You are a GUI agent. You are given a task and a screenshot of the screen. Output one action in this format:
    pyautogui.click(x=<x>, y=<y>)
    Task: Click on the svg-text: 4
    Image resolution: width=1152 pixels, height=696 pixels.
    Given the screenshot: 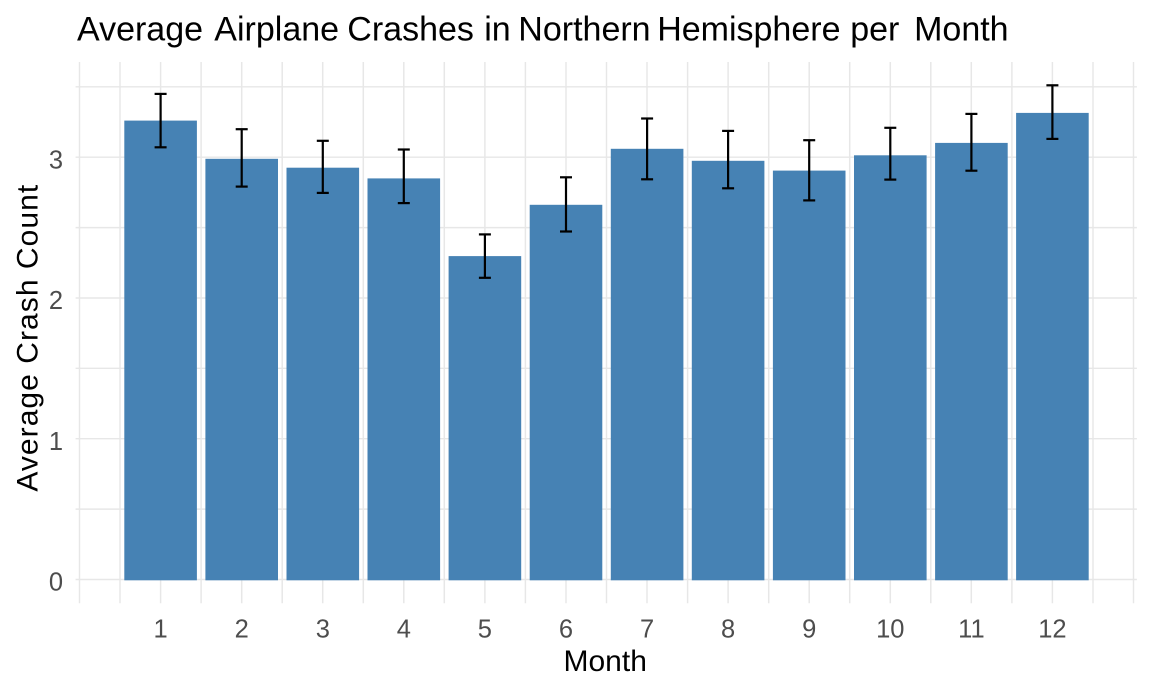 What is the action you would take?
    pyautogui.click(x=404, y=630)
    